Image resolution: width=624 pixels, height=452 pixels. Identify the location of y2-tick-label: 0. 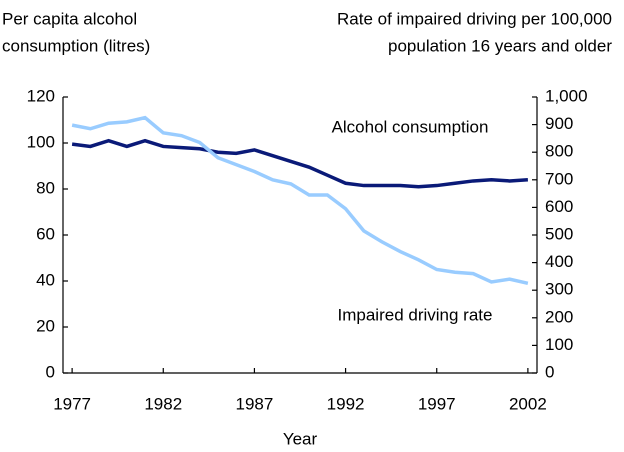
(549, 371).